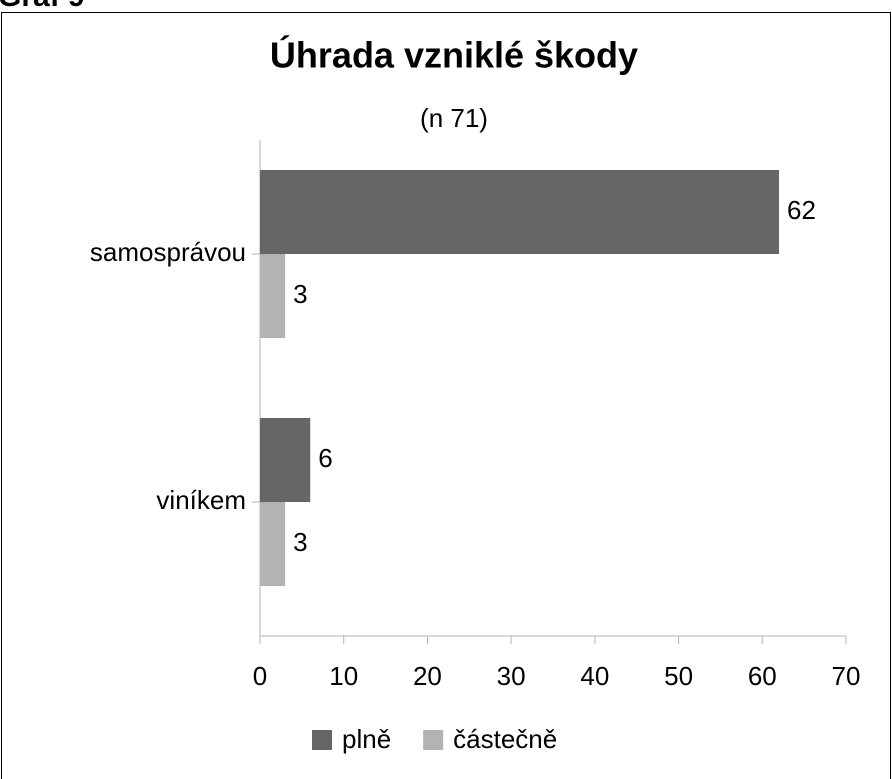 This screenshot has width=892, height=779. Describe the element at coordinates (511, 676) in the screenshot. I see `x-tick-label: 30` at that location.